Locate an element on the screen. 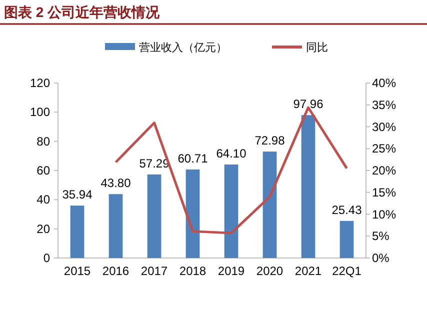 Image resolution: width=427 pixels, height=328 pixels. data-label: 25.43 is located at coordinates (347, 209).